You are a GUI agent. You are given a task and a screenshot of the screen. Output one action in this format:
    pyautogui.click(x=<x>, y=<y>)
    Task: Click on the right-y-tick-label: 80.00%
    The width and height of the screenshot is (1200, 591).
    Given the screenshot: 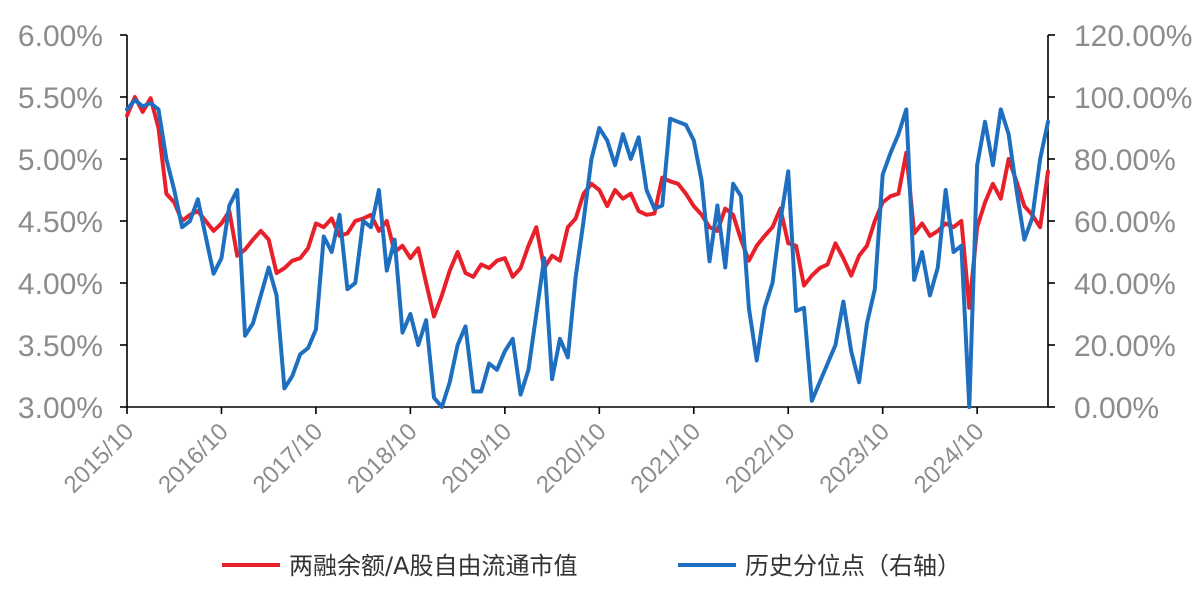 What is the action you would take?
    pyautogui.click(x=1125, y=160)
    